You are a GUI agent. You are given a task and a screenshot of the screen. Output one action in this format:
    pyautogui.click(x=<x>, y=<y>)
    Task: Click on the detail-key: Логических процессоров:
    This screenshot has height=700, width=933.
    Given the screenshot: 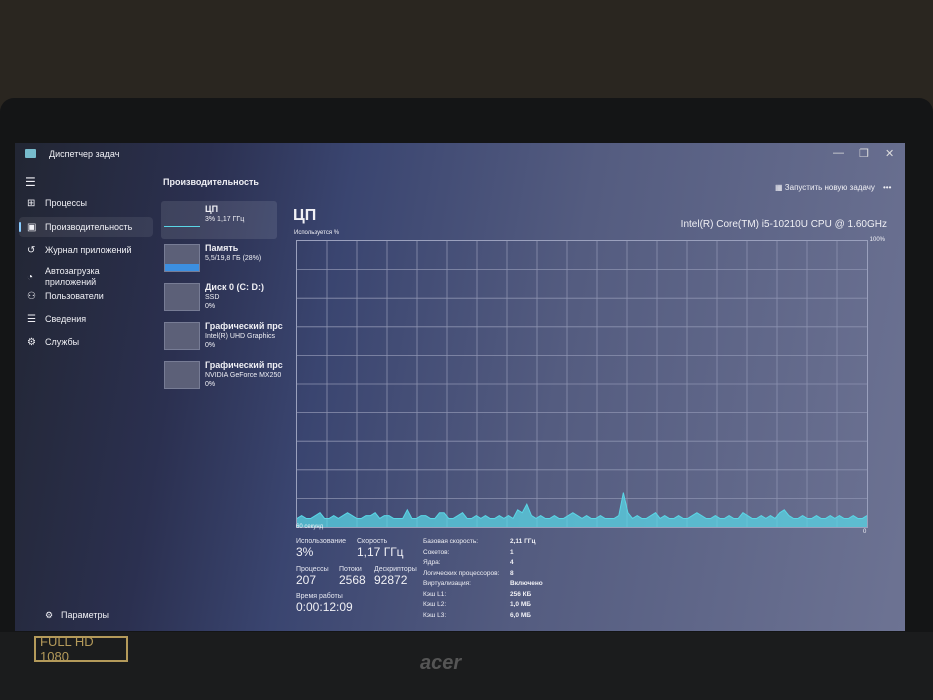 What is the action you would take?
    pyautogui.click(x=461, y=573)
    